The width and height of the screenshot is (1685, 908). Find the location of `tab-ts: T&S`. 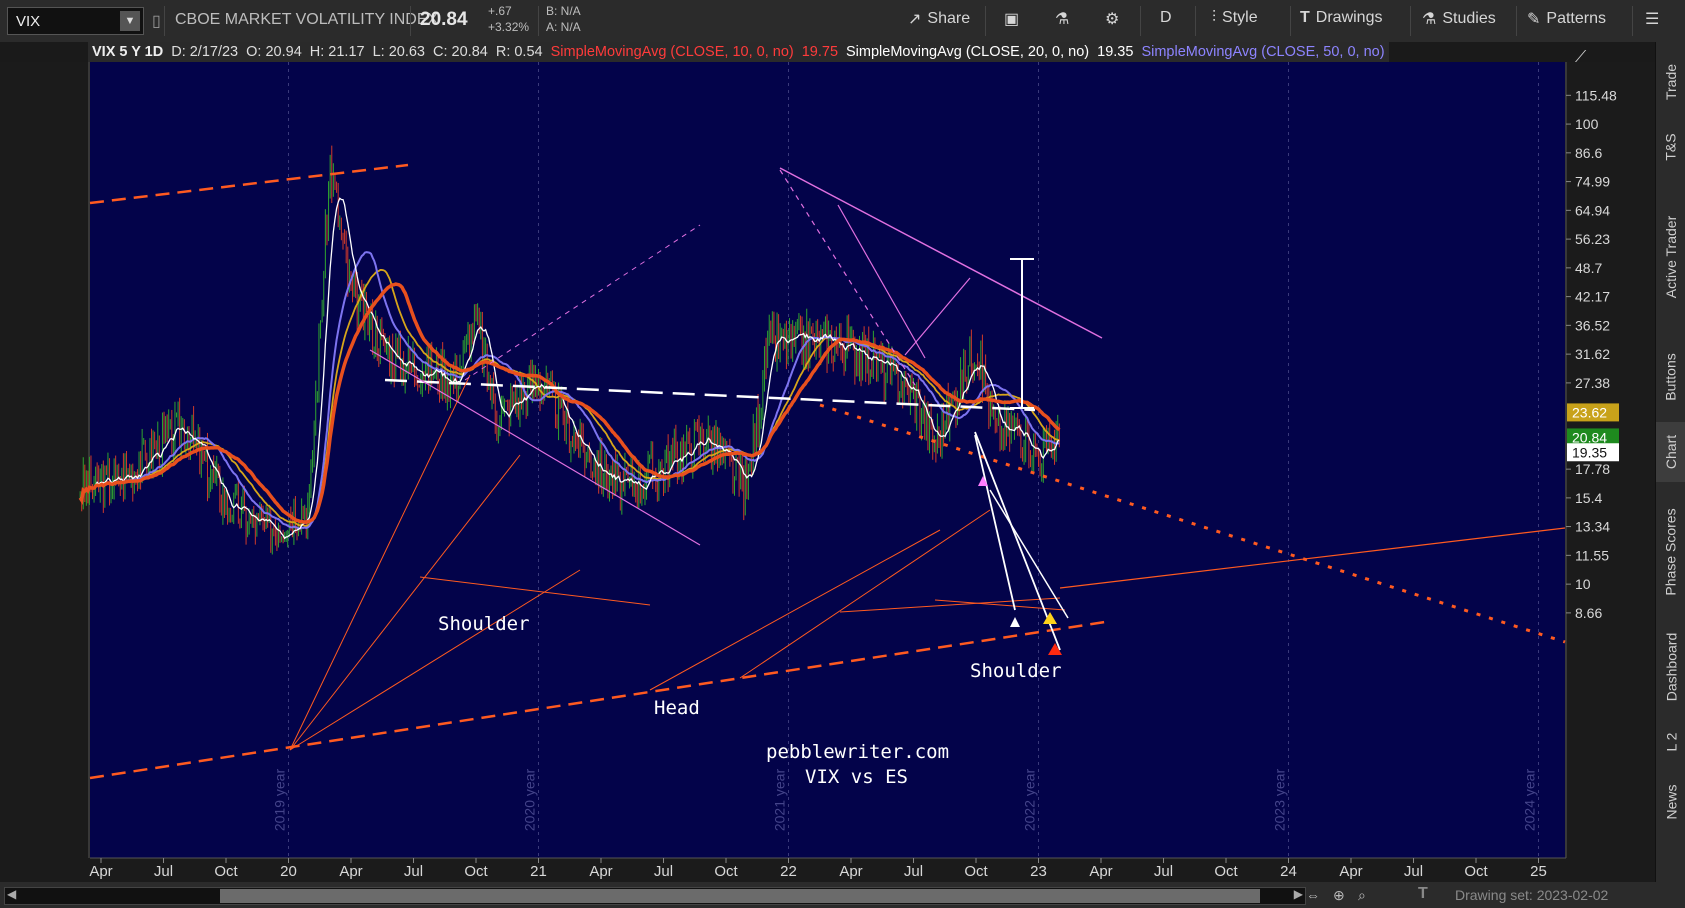

tab-ts: T&S is located at coordinates (1670, 147).